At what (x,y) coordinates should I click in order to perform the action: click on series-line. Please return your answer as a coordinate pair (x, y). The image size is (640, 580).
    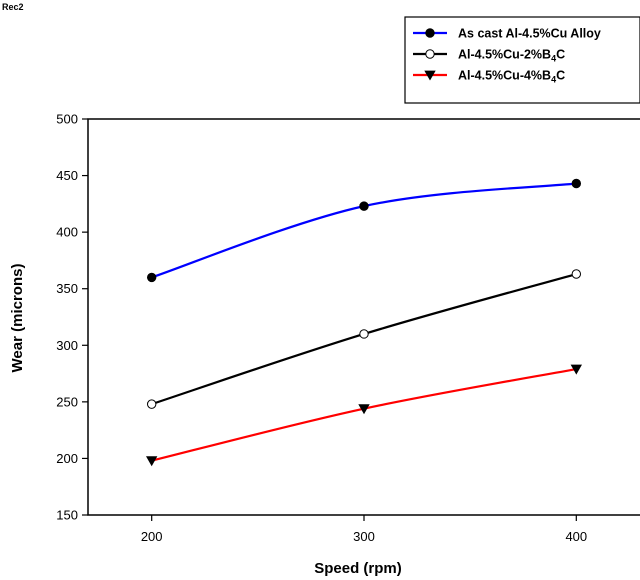
    Looking at the image, I should click on (364, 230).